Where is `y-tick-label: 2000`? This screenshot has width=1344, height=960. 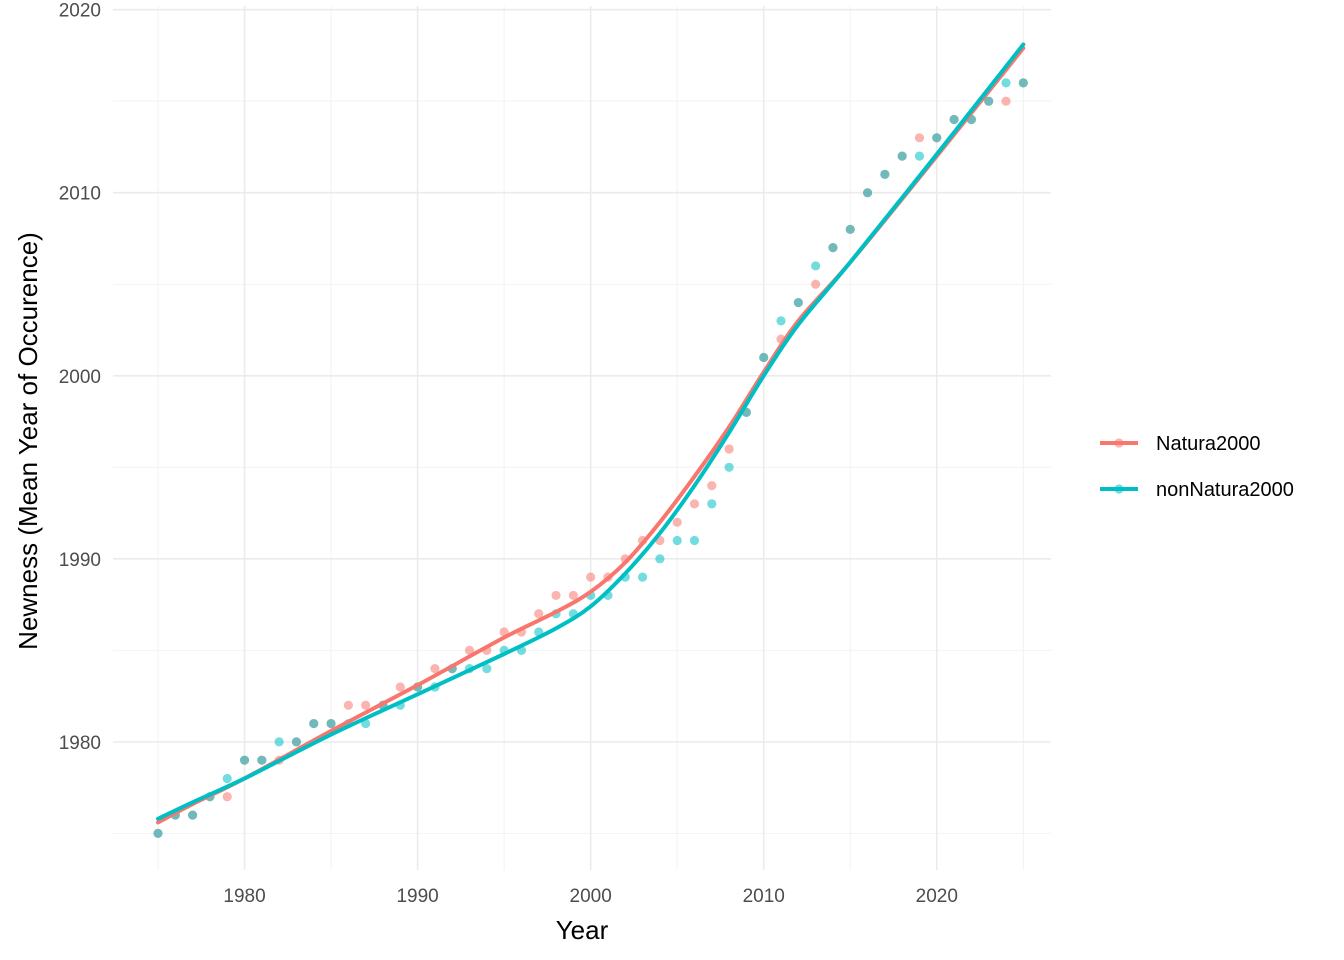 y-tick-label: 2000 is located at coordinates (80, 377).